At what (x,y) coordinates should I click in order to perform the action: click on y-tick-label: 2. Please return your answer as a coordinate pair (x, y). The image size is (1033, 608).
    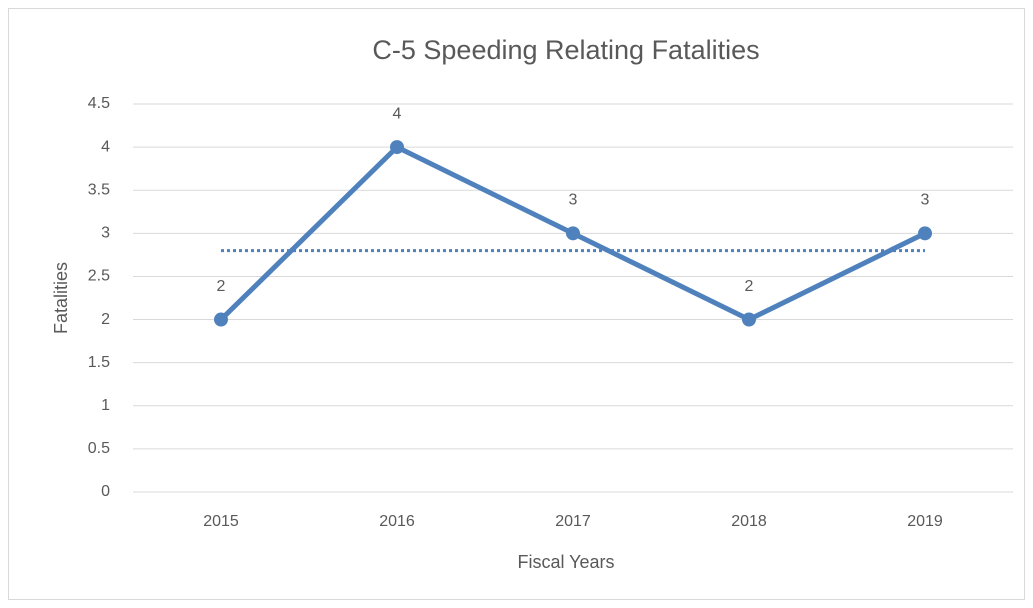
    Looking at the image, I should click on (105, 319).